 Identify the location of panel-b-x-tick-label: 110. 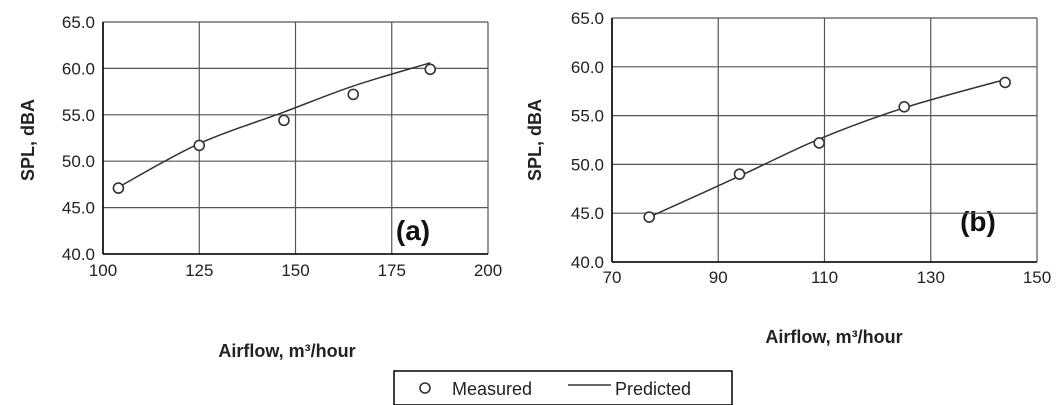
(824, 277).